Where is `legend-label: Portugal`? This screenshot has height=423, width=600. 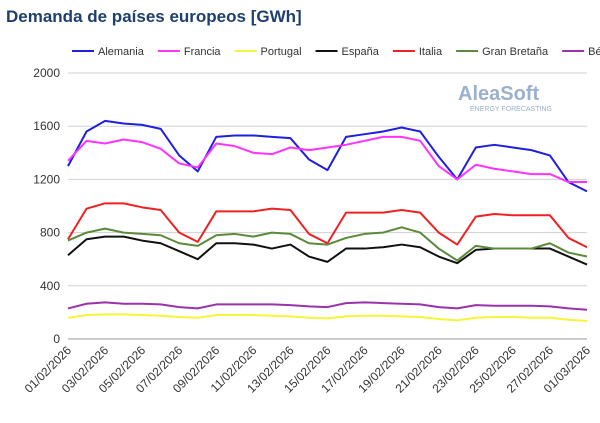 legend-label: Portugal is located at coordinates (281, 52).